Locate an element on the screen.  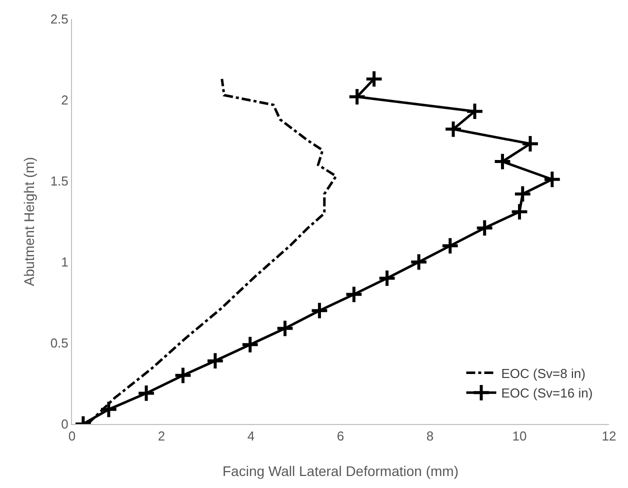
y-tick-label: 2 is located at coordinates (64, 100).